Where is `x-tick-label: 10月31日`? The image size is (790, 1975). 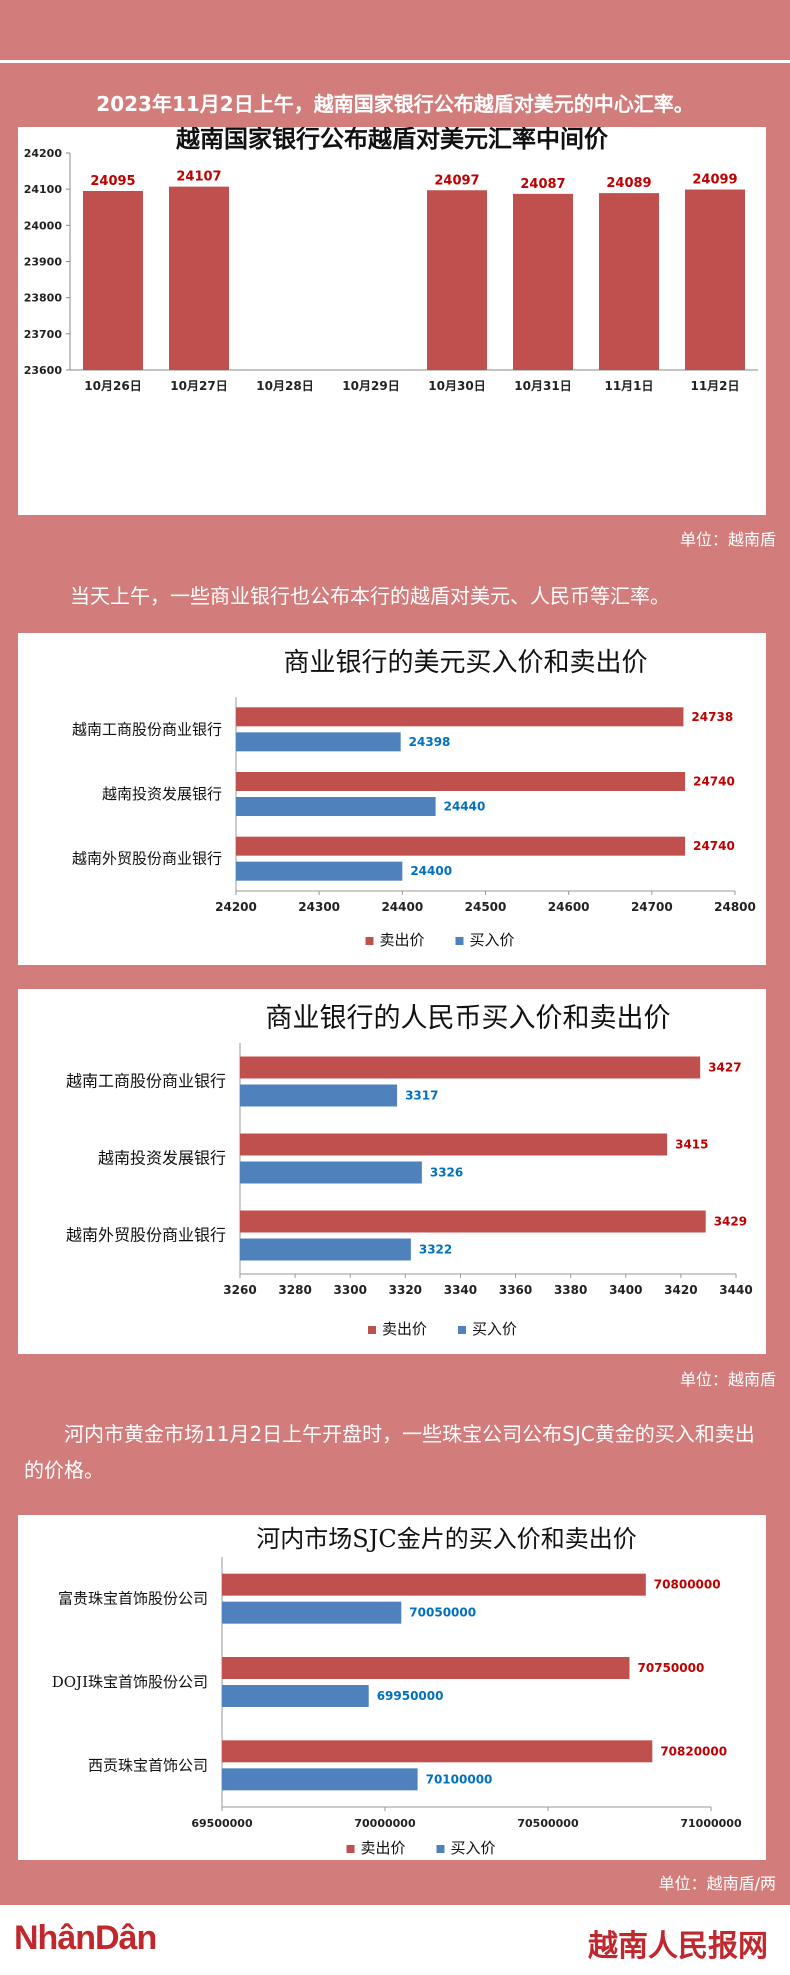
x-tick-label: 10月31日 is located at coordinates (542, 386).